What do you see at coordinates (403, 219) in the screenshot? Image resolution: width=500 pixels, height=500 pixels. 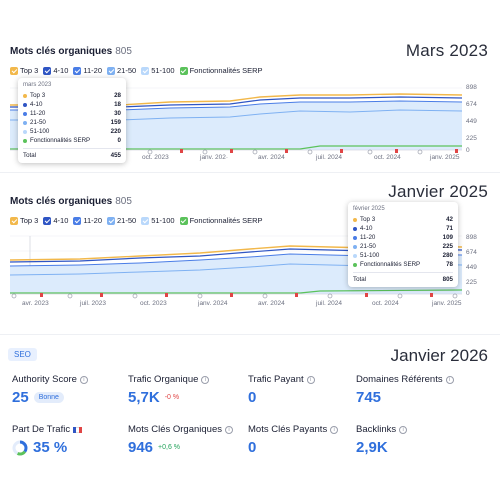 I see `tooltip-row-top3: Top 3 42` at bounding box center [403, 219].